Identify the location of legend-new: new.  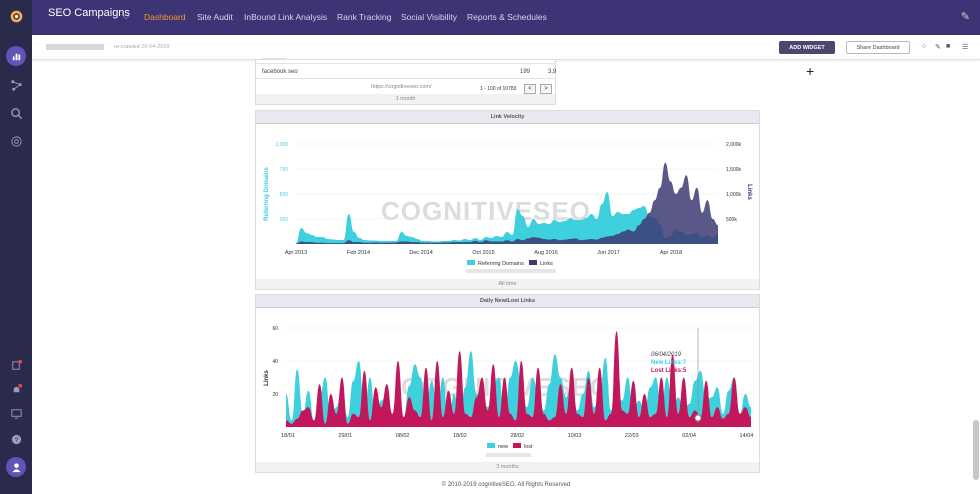
(503, 447).